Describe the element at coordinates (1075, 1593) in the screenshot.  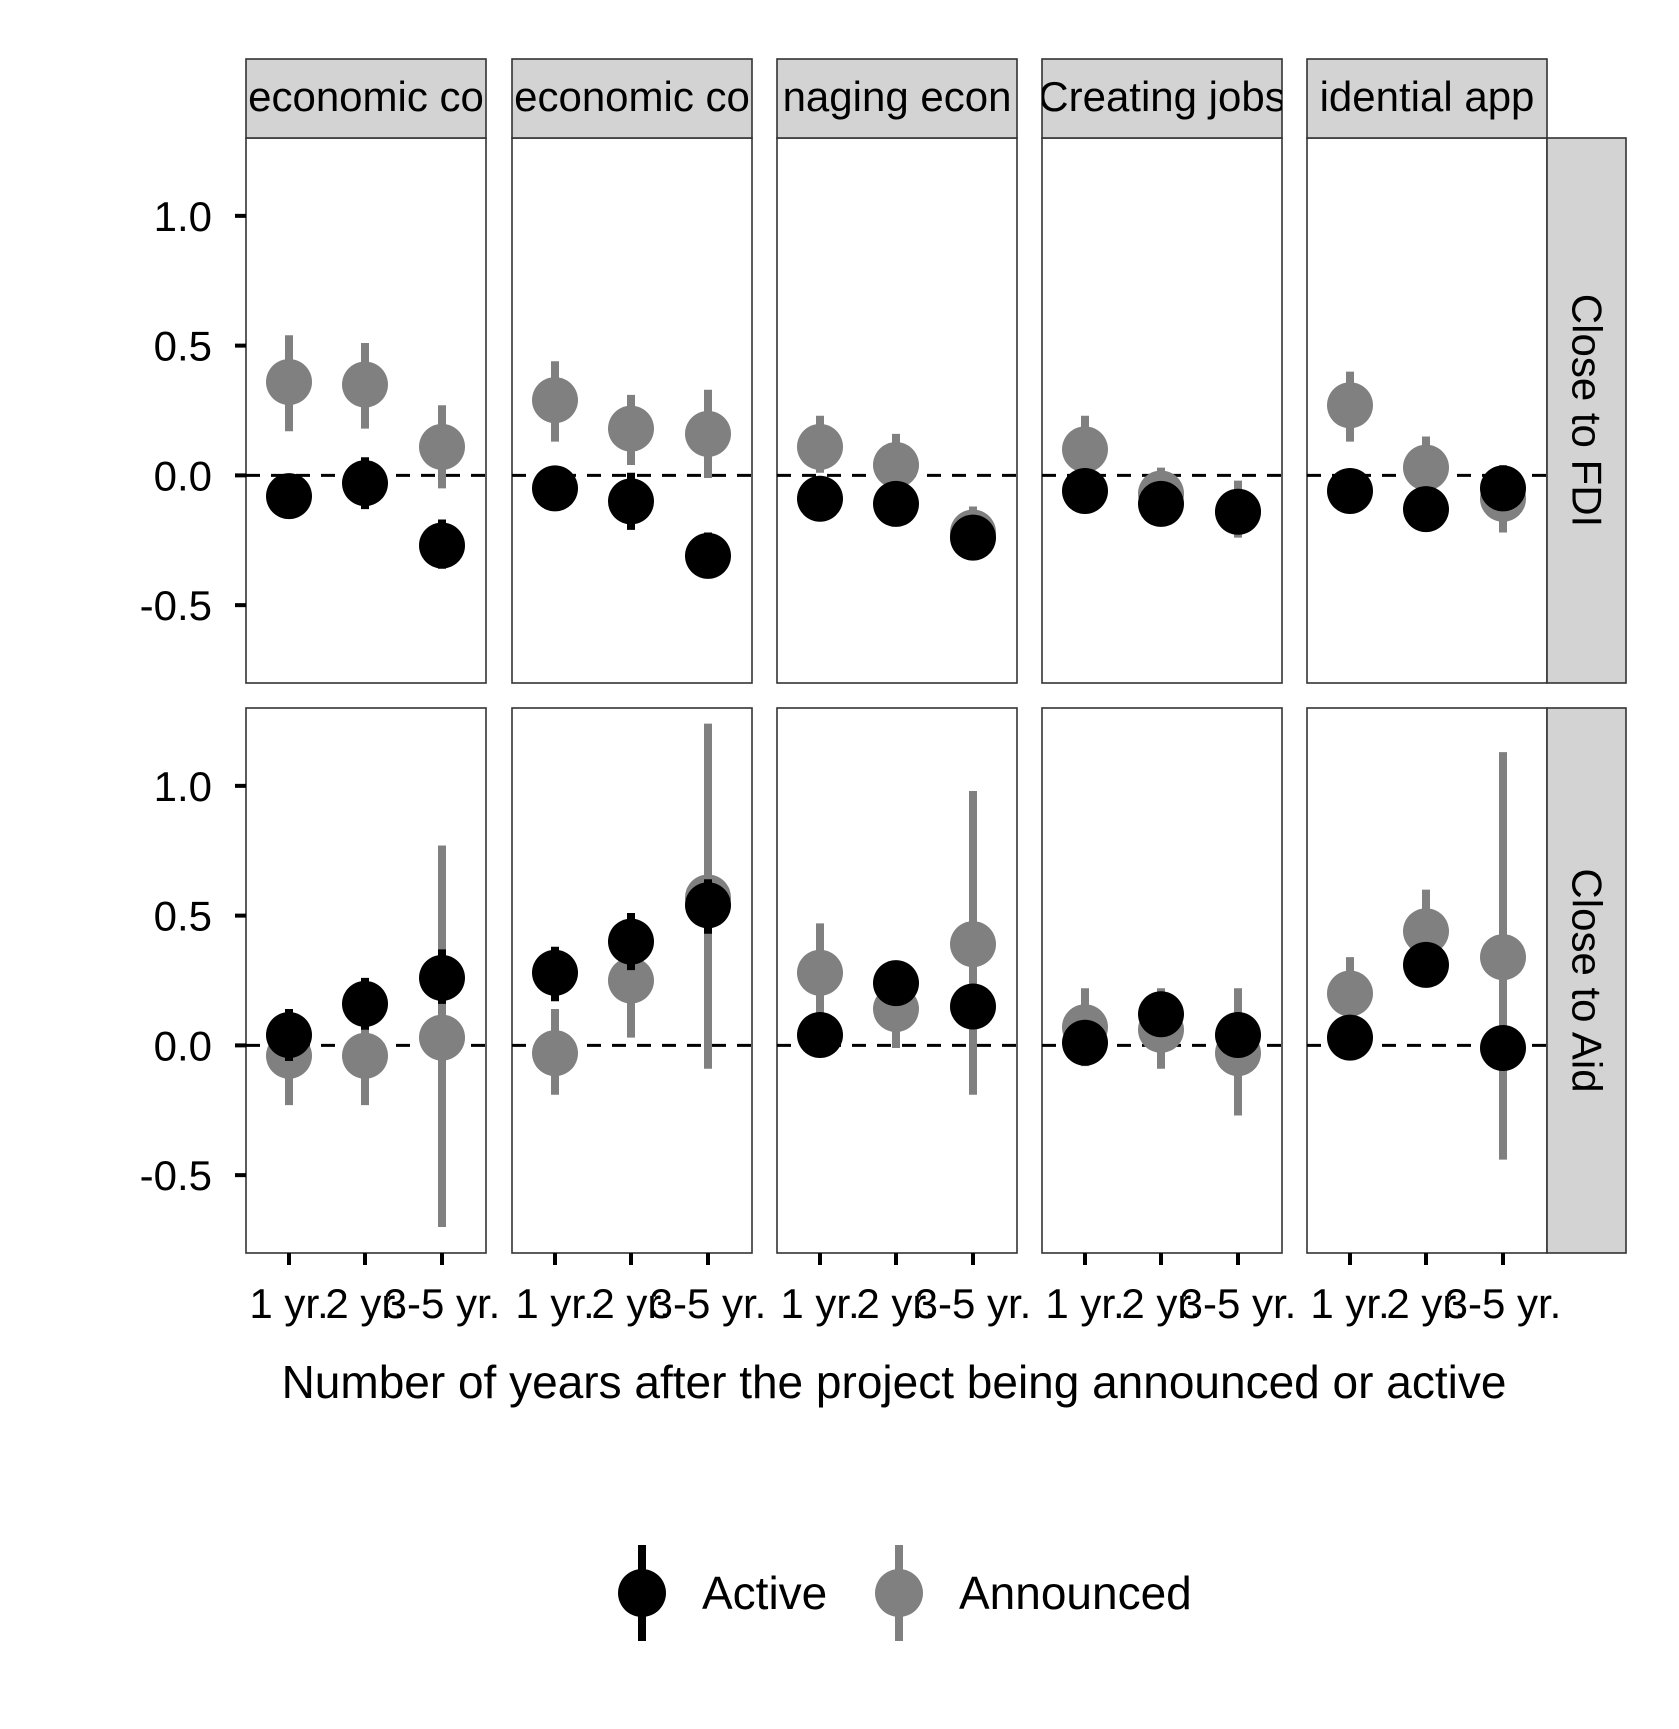
I see `legend-label-announced: Announced` at that location.